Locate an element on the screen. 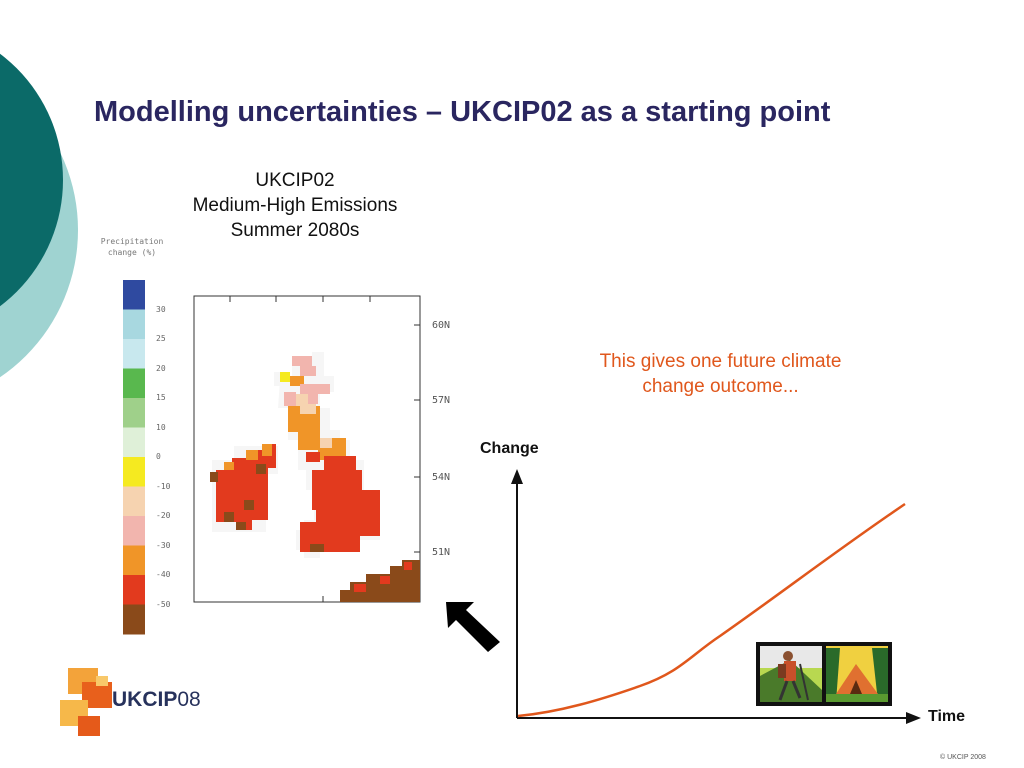 The image size is (1024, 768). map-title-line-2: Medium-High Emissions is located at coordinates (295, 205).